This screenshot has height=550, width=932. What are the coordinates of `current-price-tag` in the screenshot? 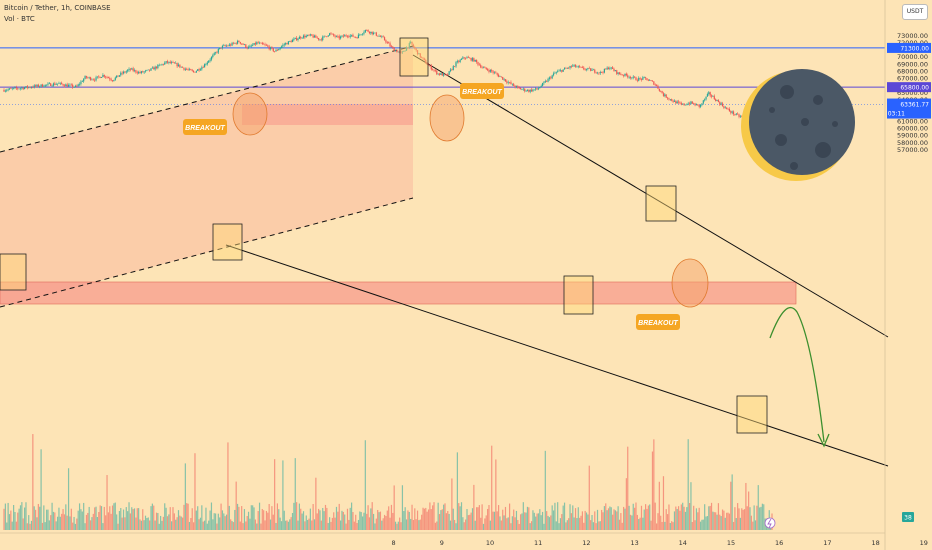 It's located at (909, 108).